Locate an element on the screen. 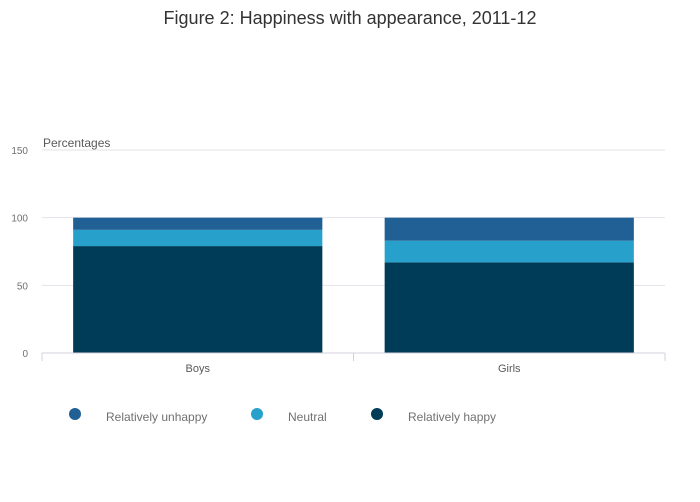  bar-boys-relatively-happy is located at coordinates (198, 299).